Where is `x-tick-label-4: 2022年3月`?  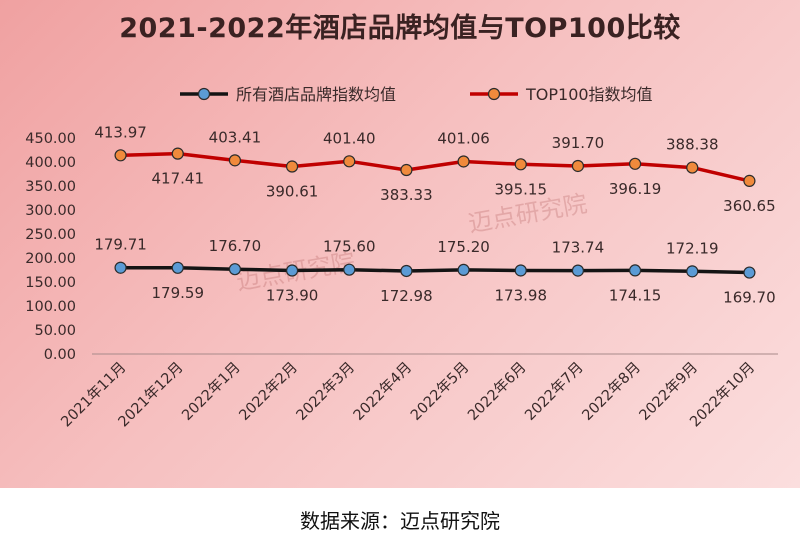
x-tick-label-4: 2022年3月 is located at coordinates (325, 391).